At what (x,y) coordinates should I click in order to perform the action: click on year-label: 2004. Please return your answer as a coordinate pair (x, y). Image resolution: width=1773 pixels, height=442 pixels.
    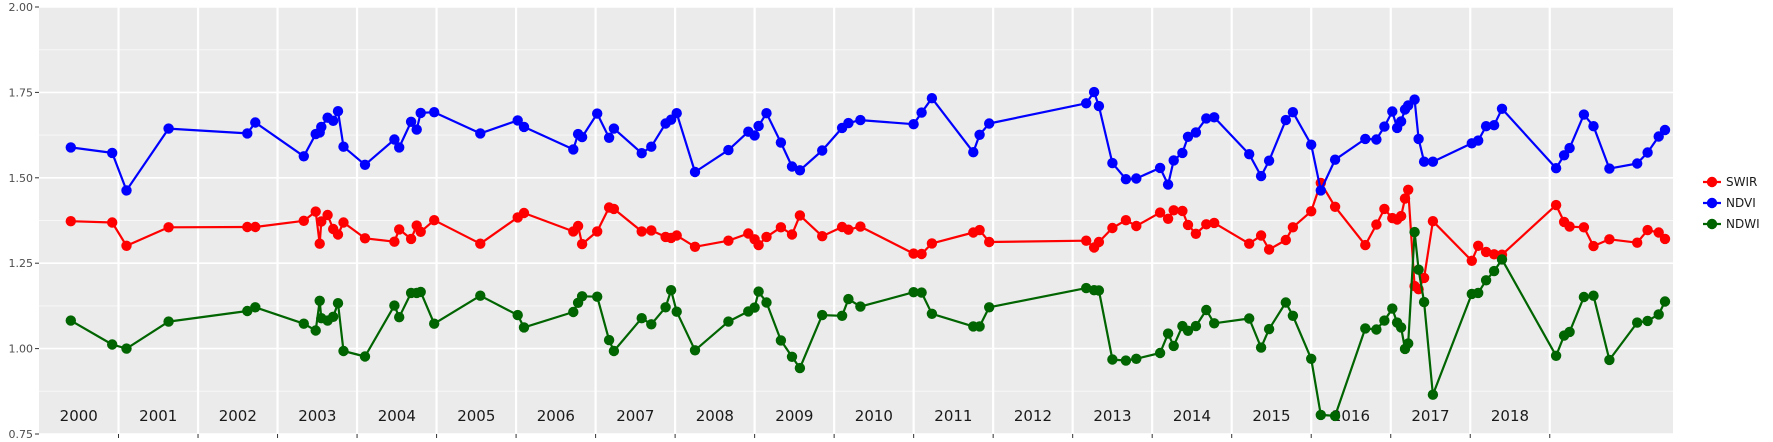
    Looking at the image, I should click on (397, 416).